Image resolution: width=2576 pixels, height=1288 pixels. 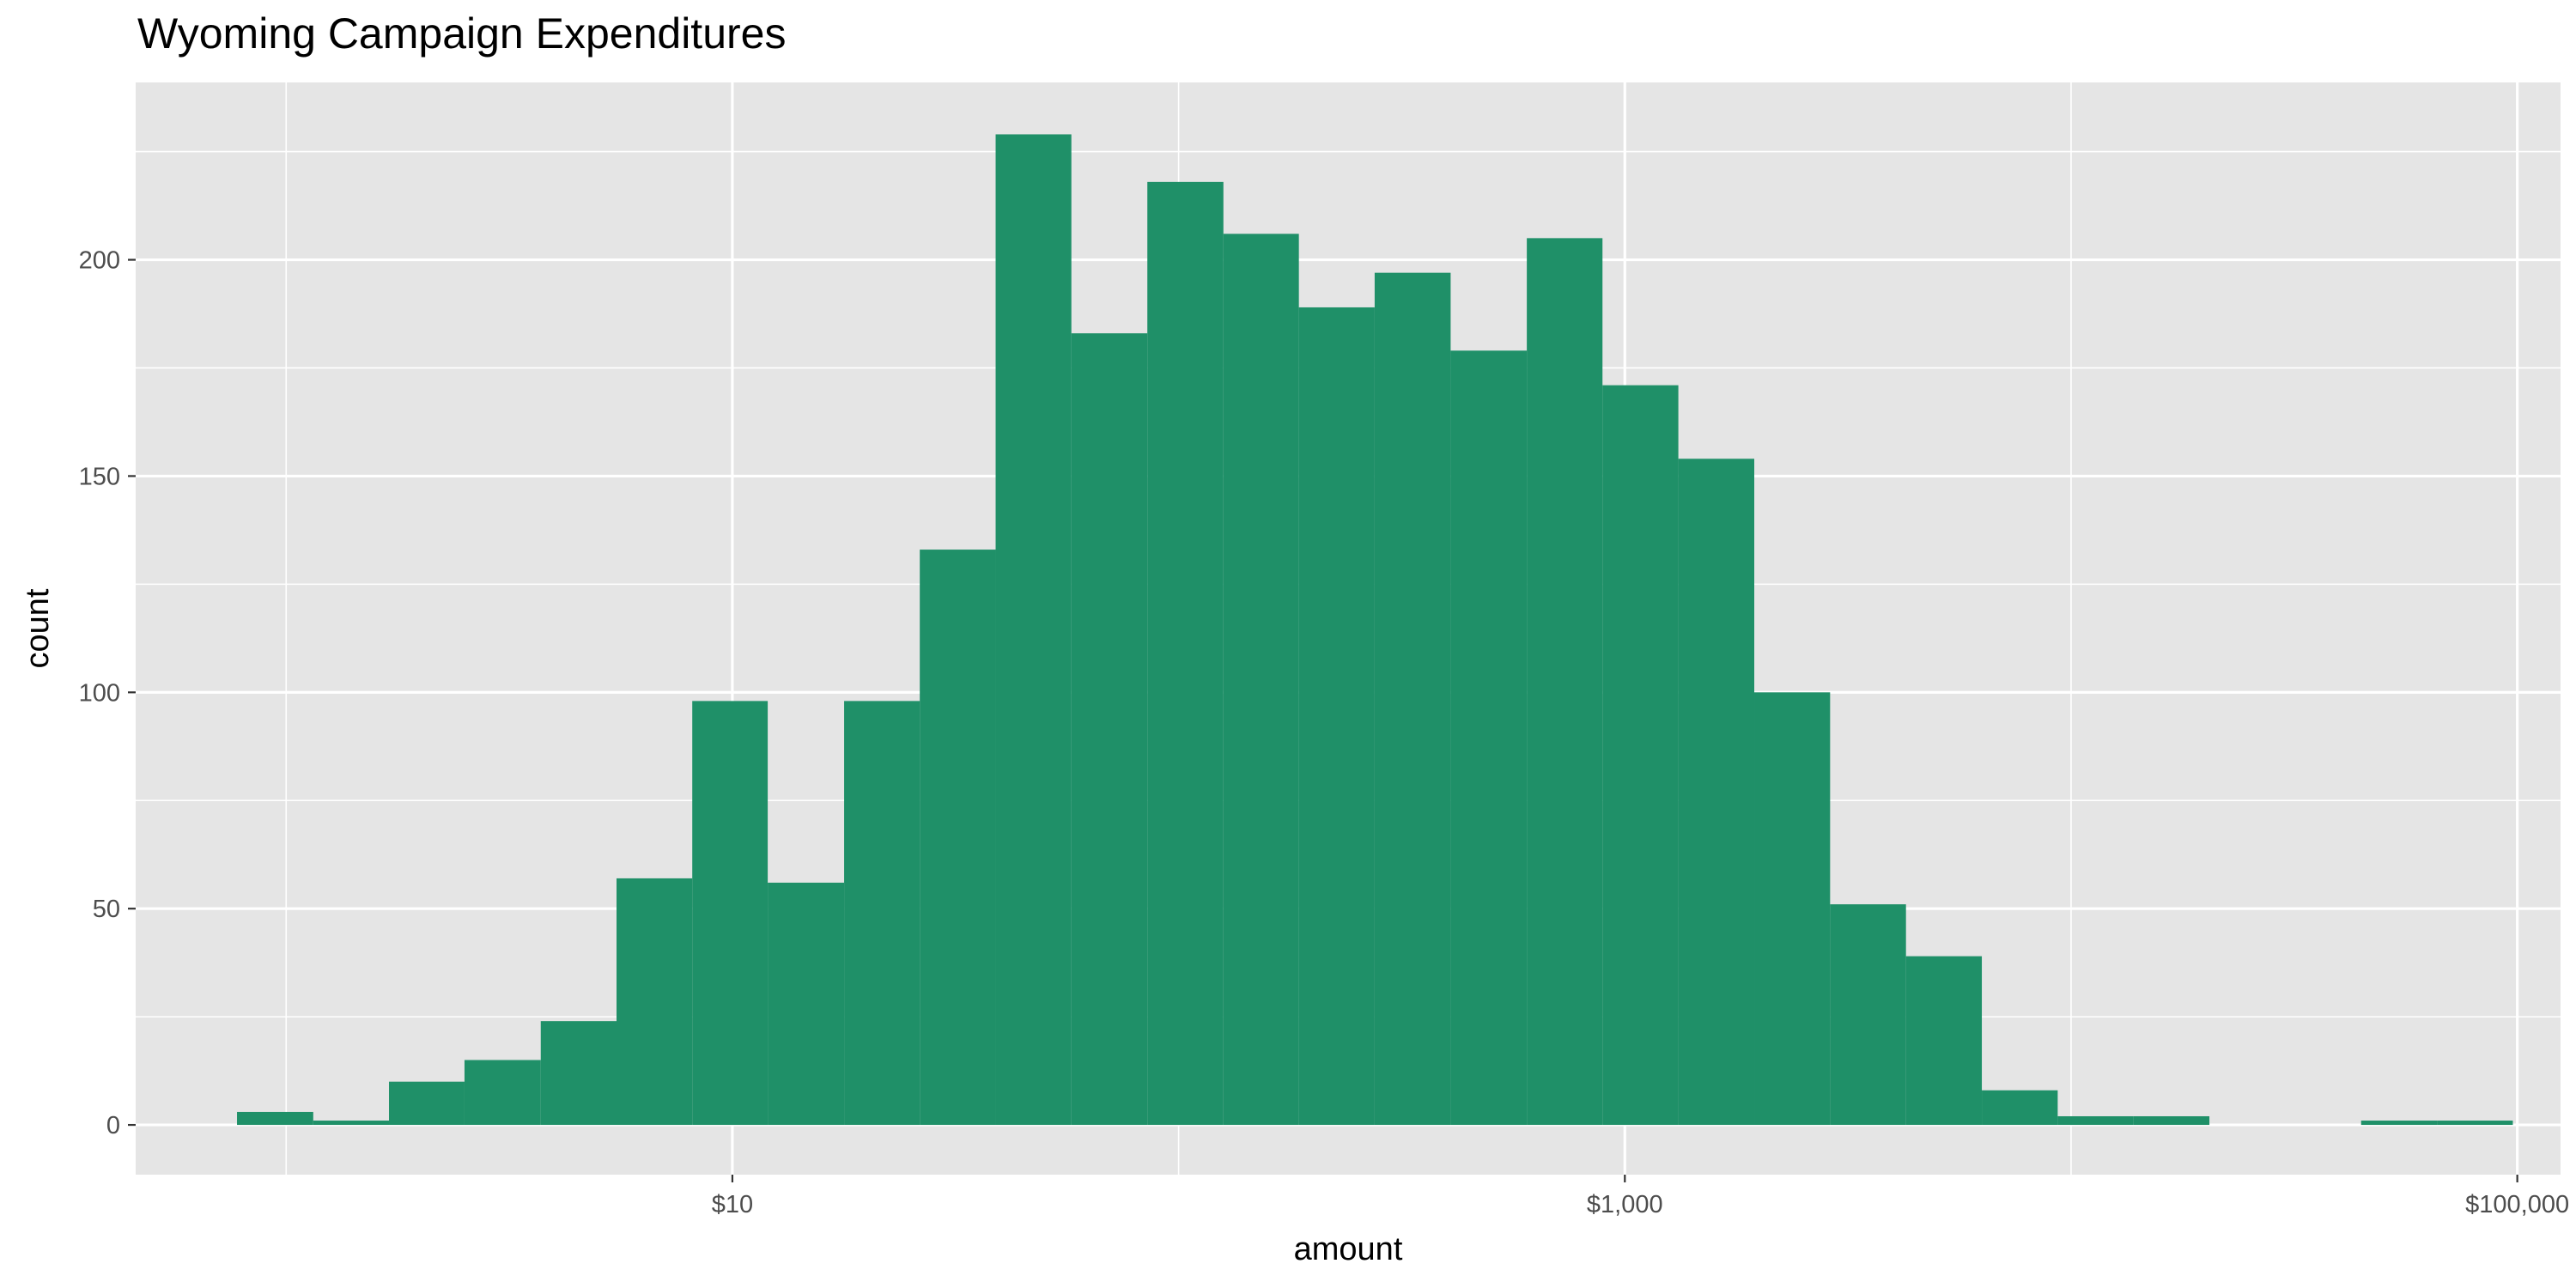 I want to click on x-tick-label: $10, so click(x=733, y=1204).